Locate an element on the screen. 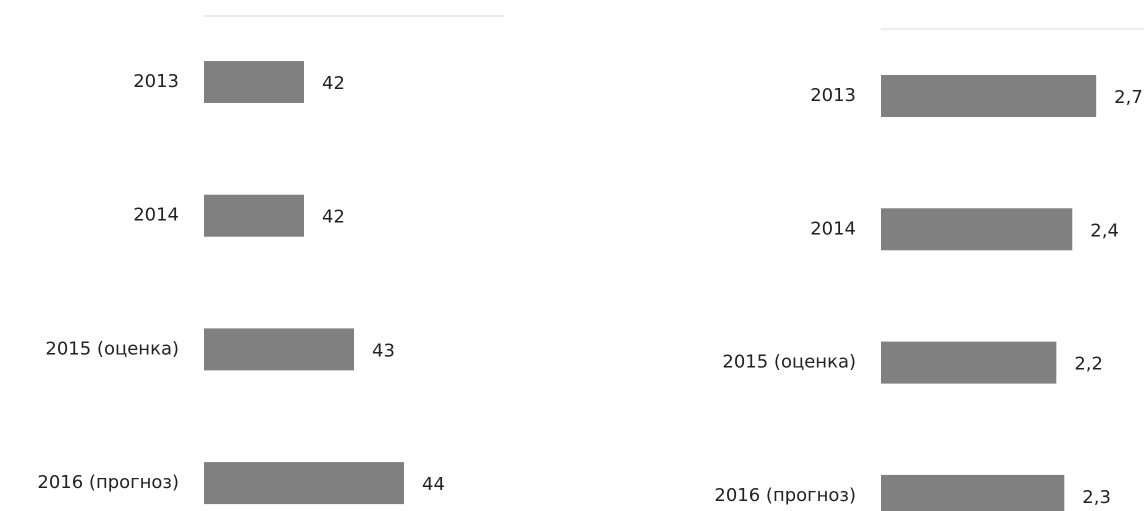 Image resolution: width=1144 pixels, height=511 pixels. value-label: 2,4 is located at coordinates (1104, 230).